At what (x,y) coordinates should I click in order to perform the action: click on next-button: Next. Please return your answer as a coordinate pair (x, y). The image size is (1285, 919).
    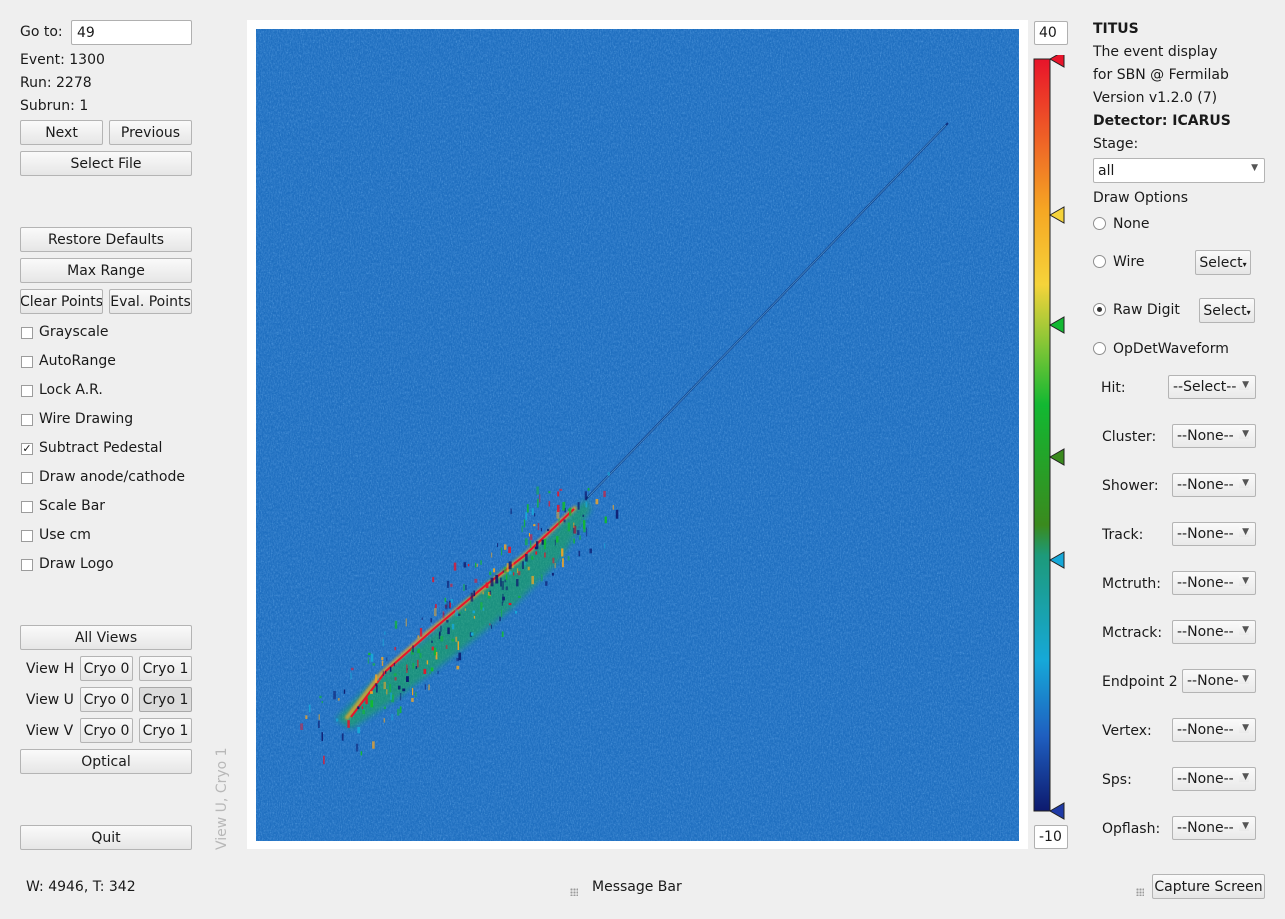
    Looking at the image, I should click on (61, 132).